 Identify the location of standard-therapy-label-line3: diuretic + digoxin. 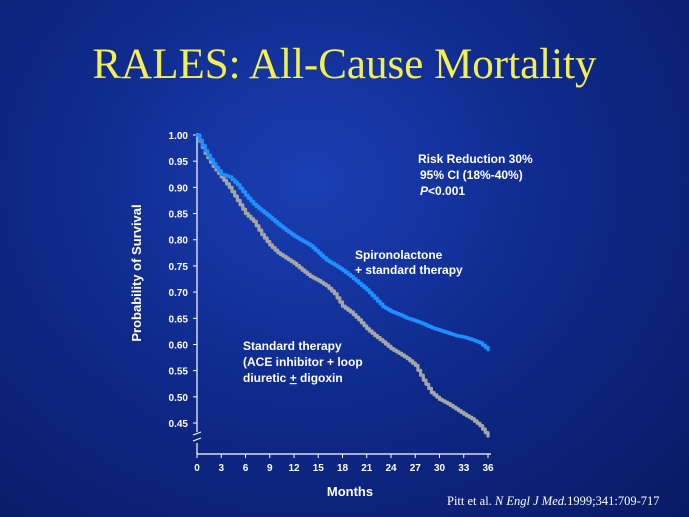
(293, 378).